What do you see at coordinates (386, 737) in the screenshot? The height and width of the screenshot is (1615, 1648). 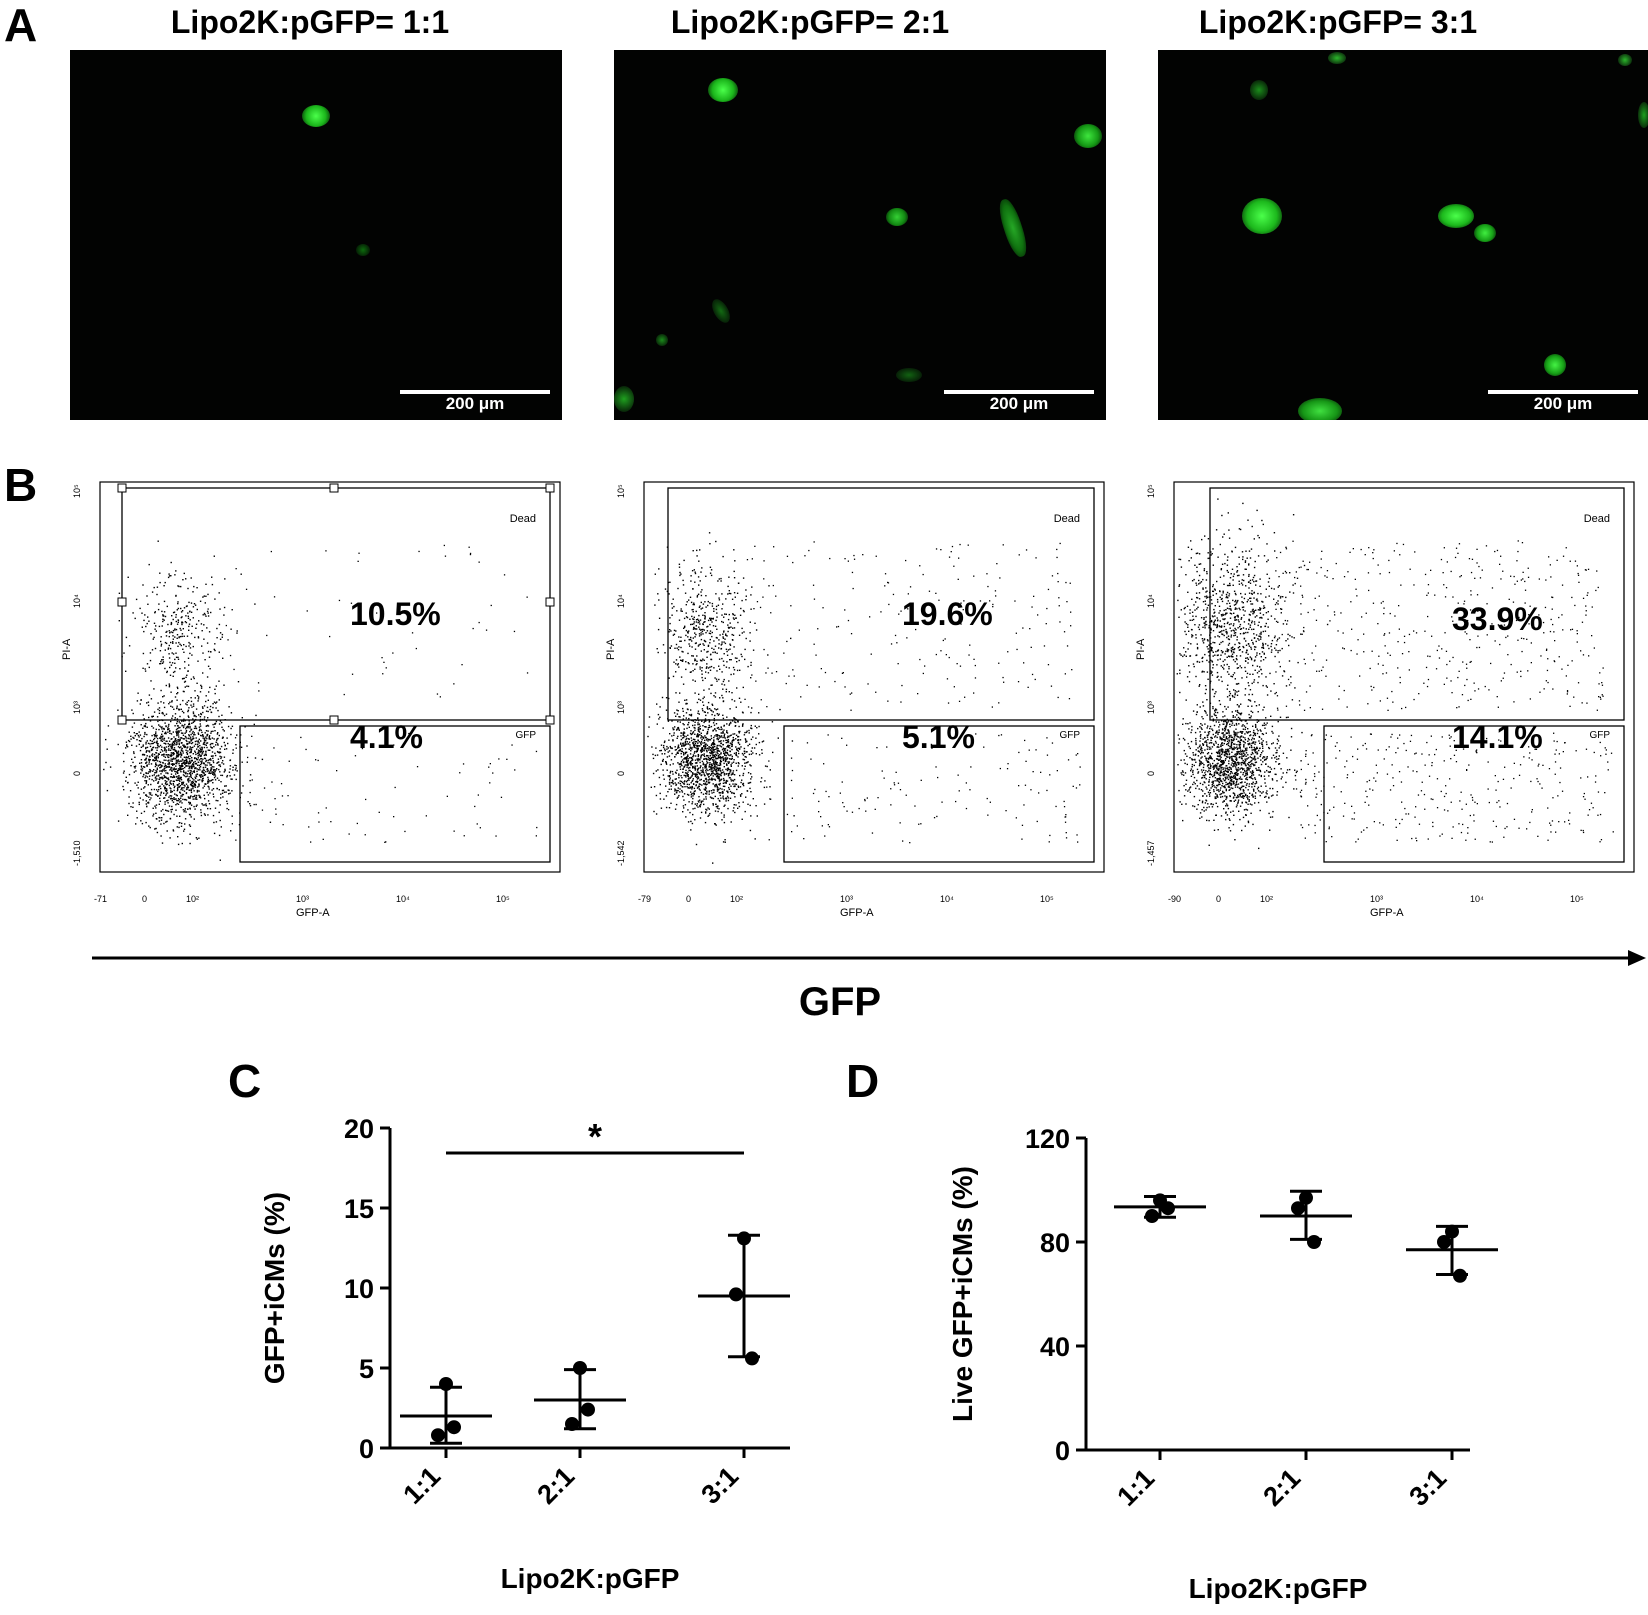 I see `gfp-percent-1: 4.1%` at bounding box center [386, 737].